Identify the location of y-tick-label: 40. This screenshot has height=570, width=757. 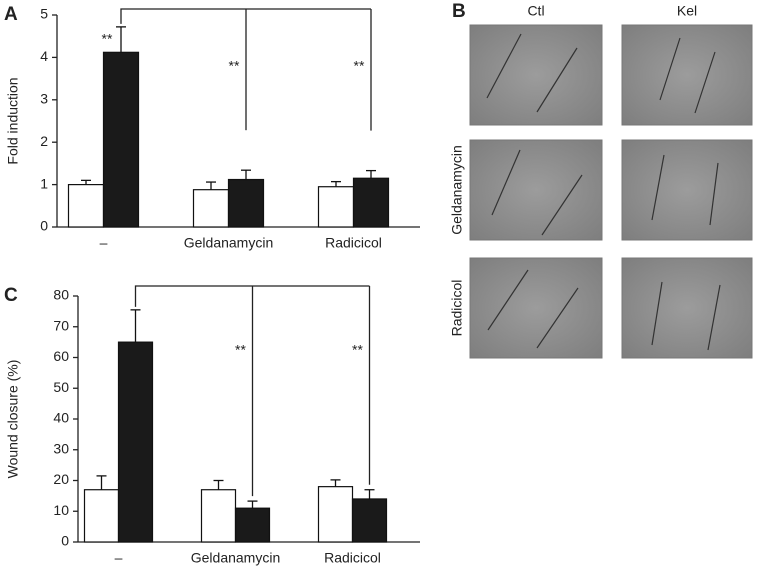
(61, 418).